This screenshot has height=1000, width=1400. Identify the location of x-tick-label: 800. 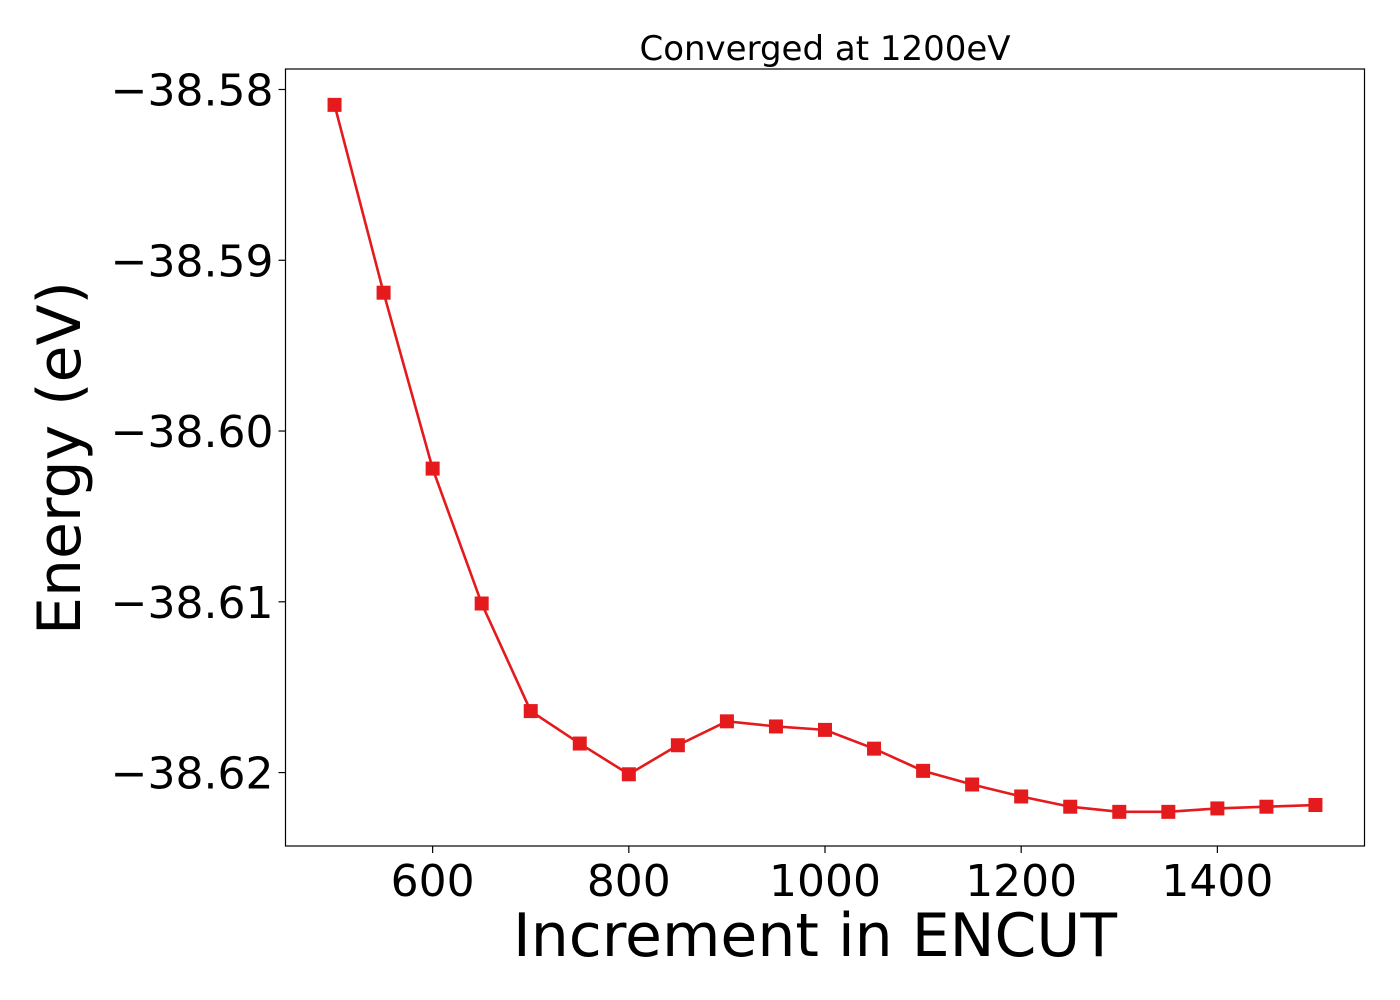
(629, 881).